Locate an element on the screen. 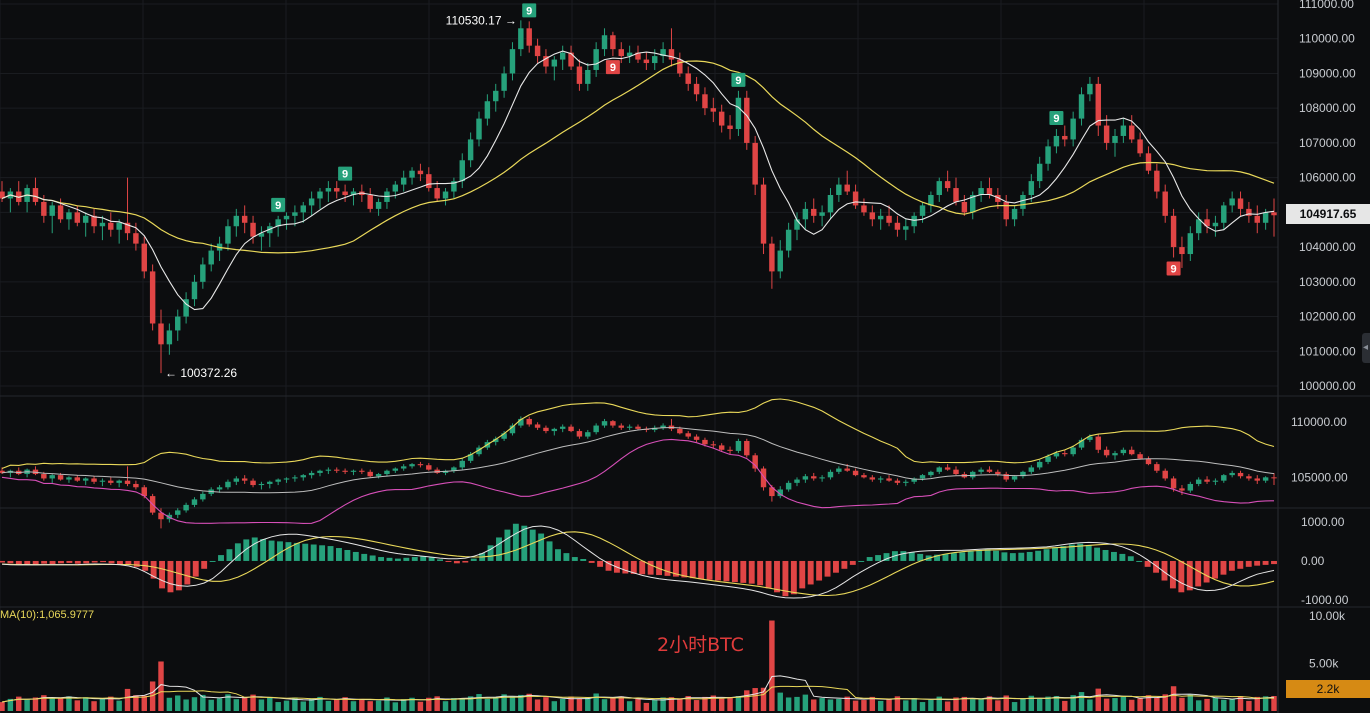  macd-tick-label: 1000.00 is located at coordinates (1323, 522).